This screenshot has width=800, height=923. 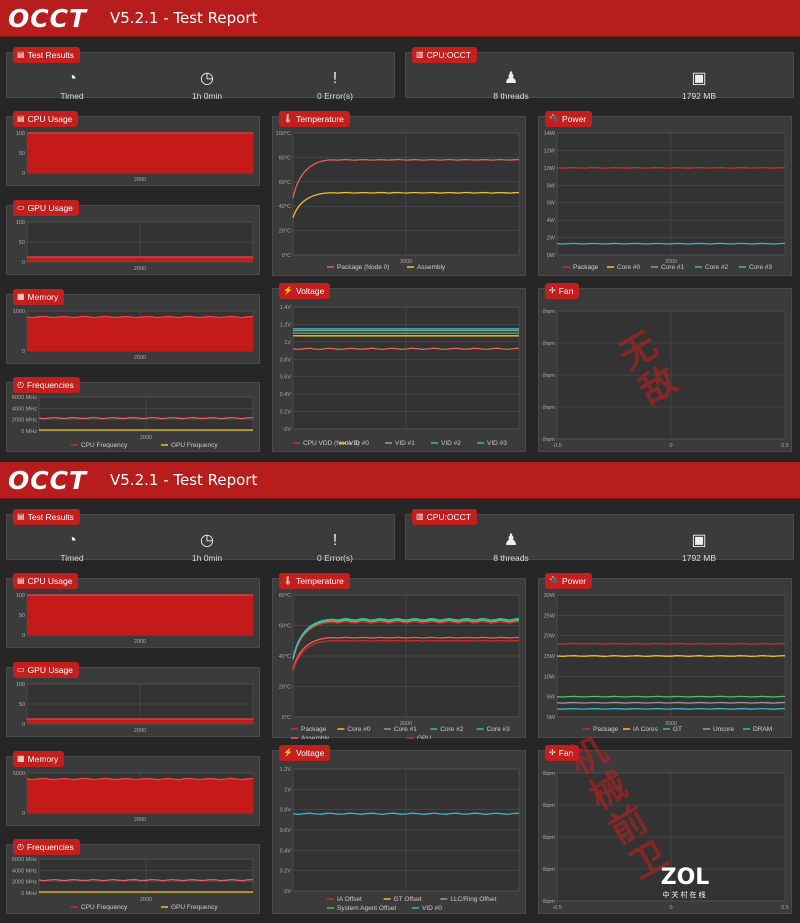 What do you see at coordinates (511, 78) in the screenshot?
I see `worker-icon: ♟` at bounding box center [511, 78].